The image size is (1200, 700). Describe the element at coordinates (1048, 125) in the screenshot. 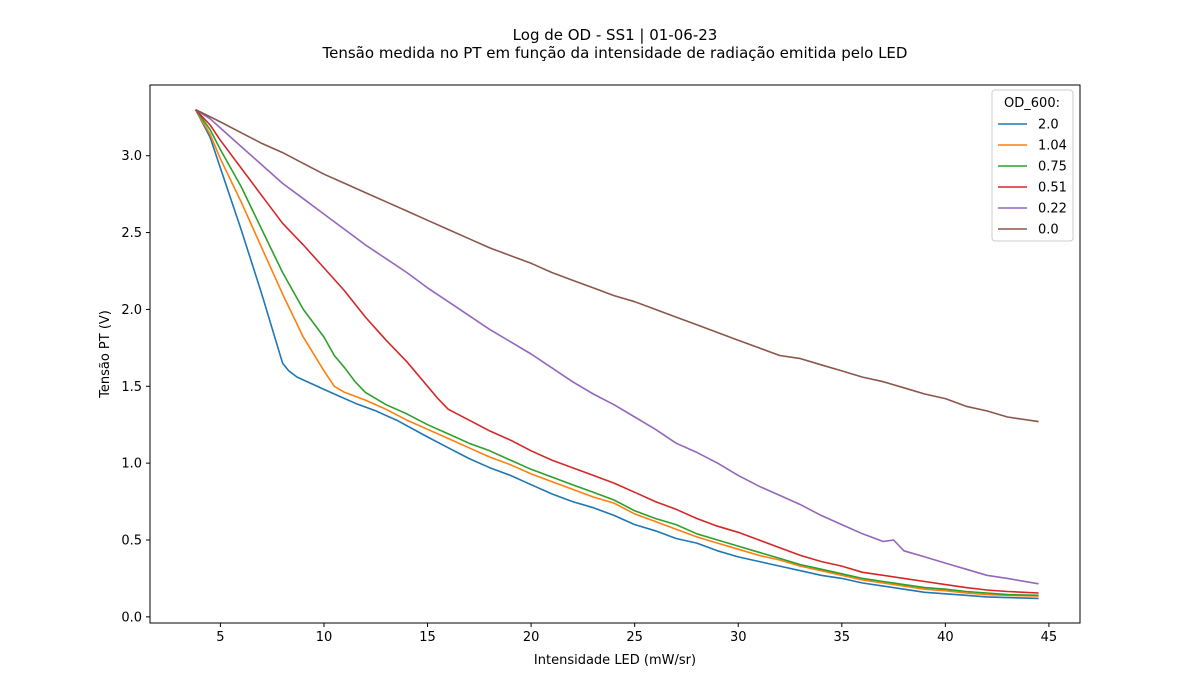

I see `legend-entry-label: 2.0` at that location.